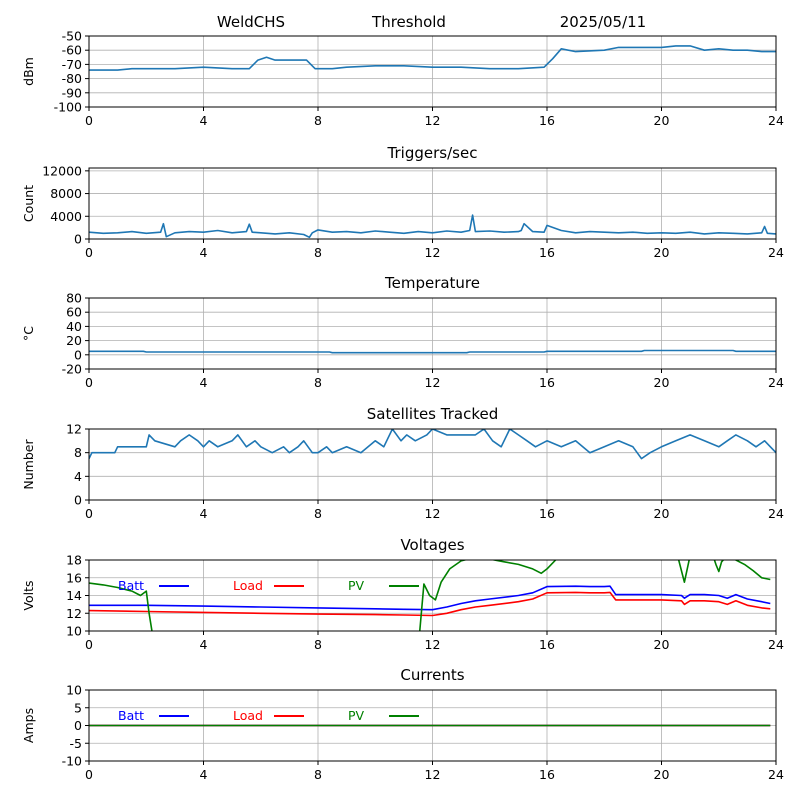 The height and width of the screenshot is (800, 800). I want to click on chart-panel-0: 0 4 8 12 16 20 24 -100-90-80-70-60-50 dBm, so click(402, 79).